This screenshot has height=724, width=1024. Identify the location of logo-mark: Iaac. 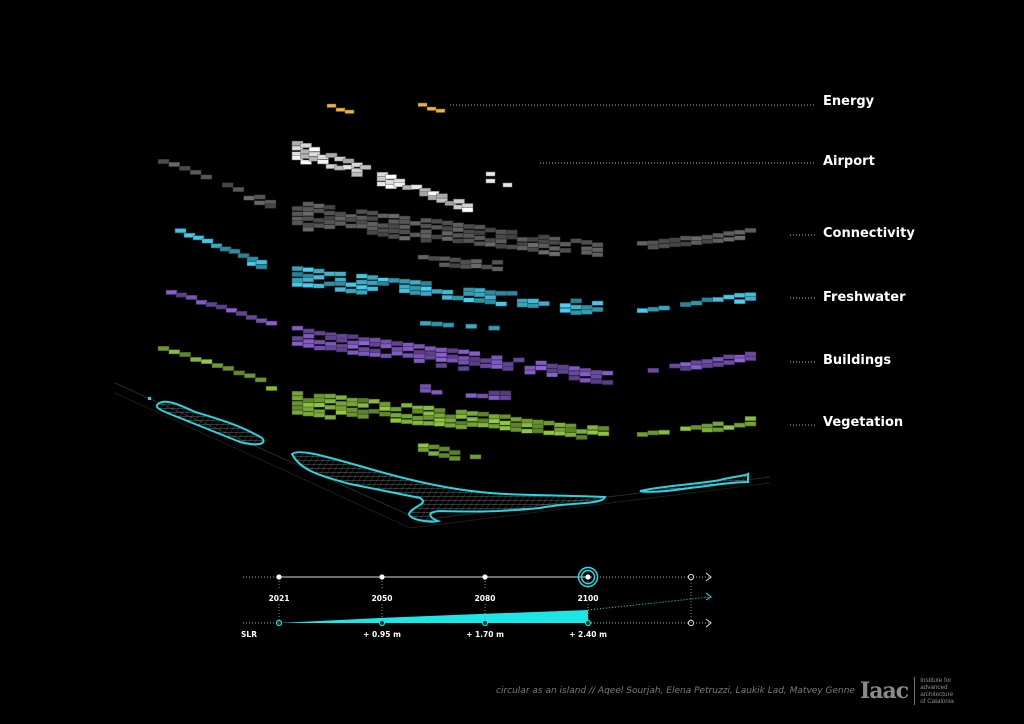
(884, 691).